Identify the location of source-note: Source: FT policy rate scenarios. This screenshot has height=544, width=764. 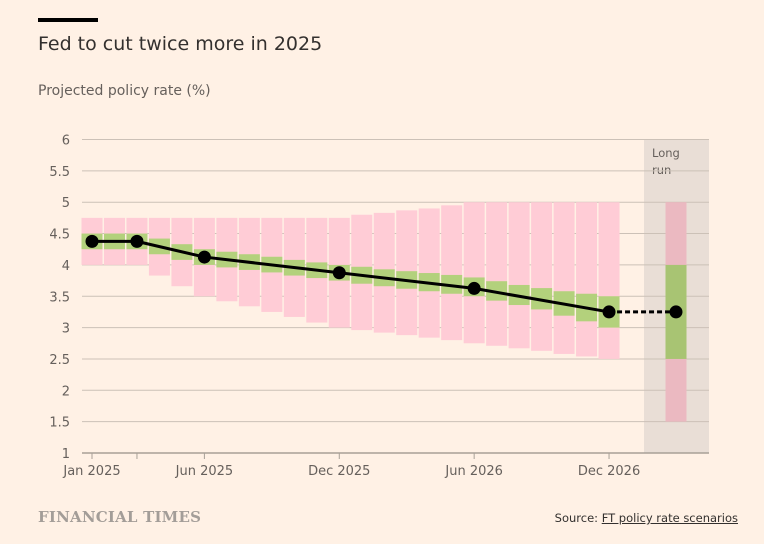
(646, 518).